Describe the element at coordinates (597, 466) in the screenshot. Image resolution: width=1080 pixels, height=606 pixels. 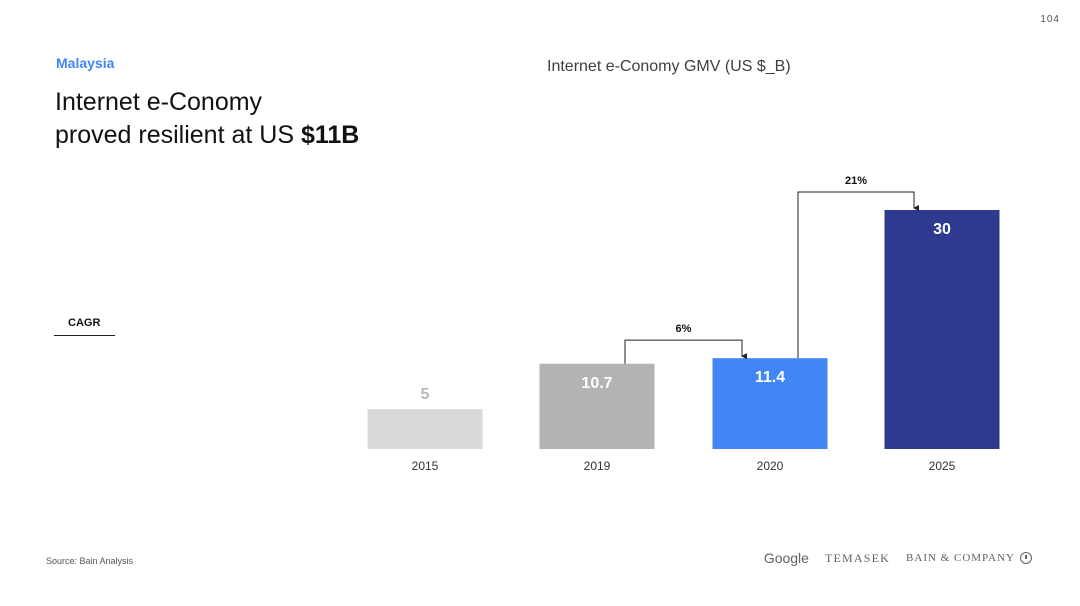
I see `x-tick-label-2019: 2019` at that location.